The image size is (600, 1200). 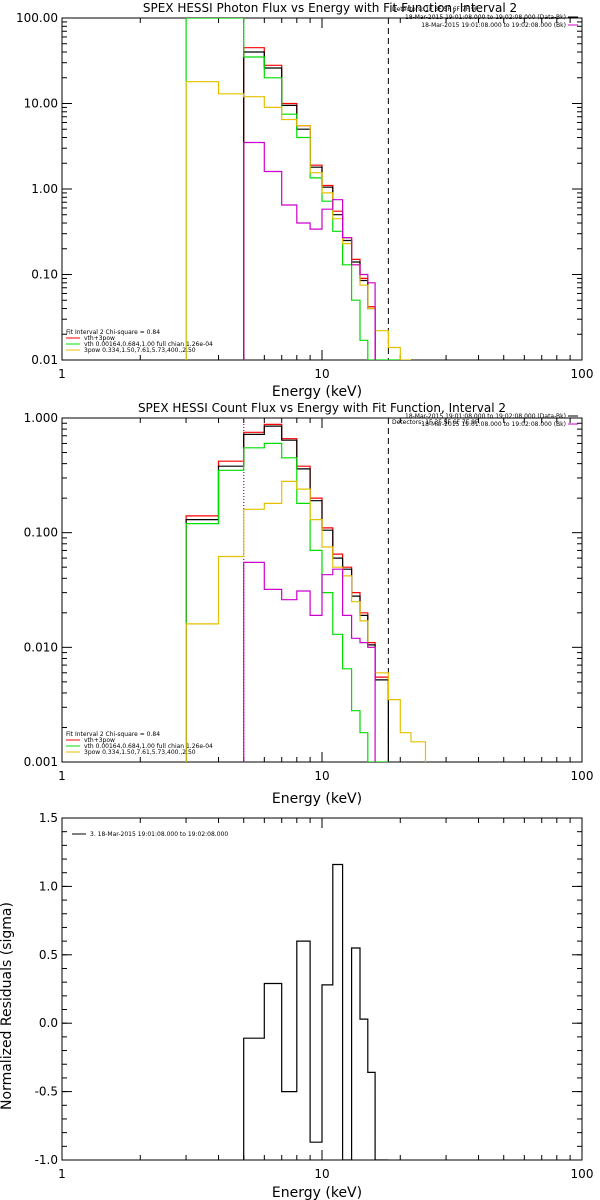 I want to click on photon-legend-header: Fit Interval 2 Chi-square = 0.84, so click(x=113, y=332).